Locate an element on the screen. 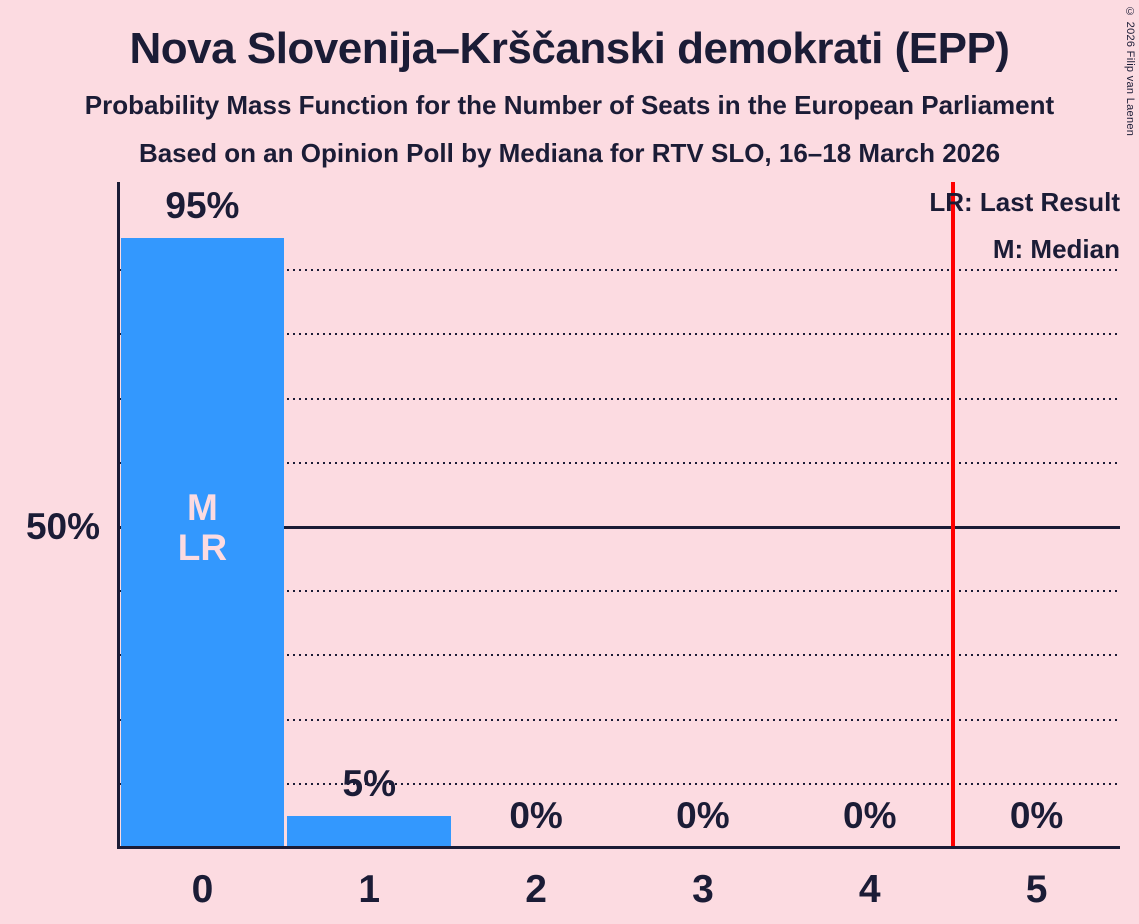  bar-value-label-1: 5% is located at coordinates (369, 783).